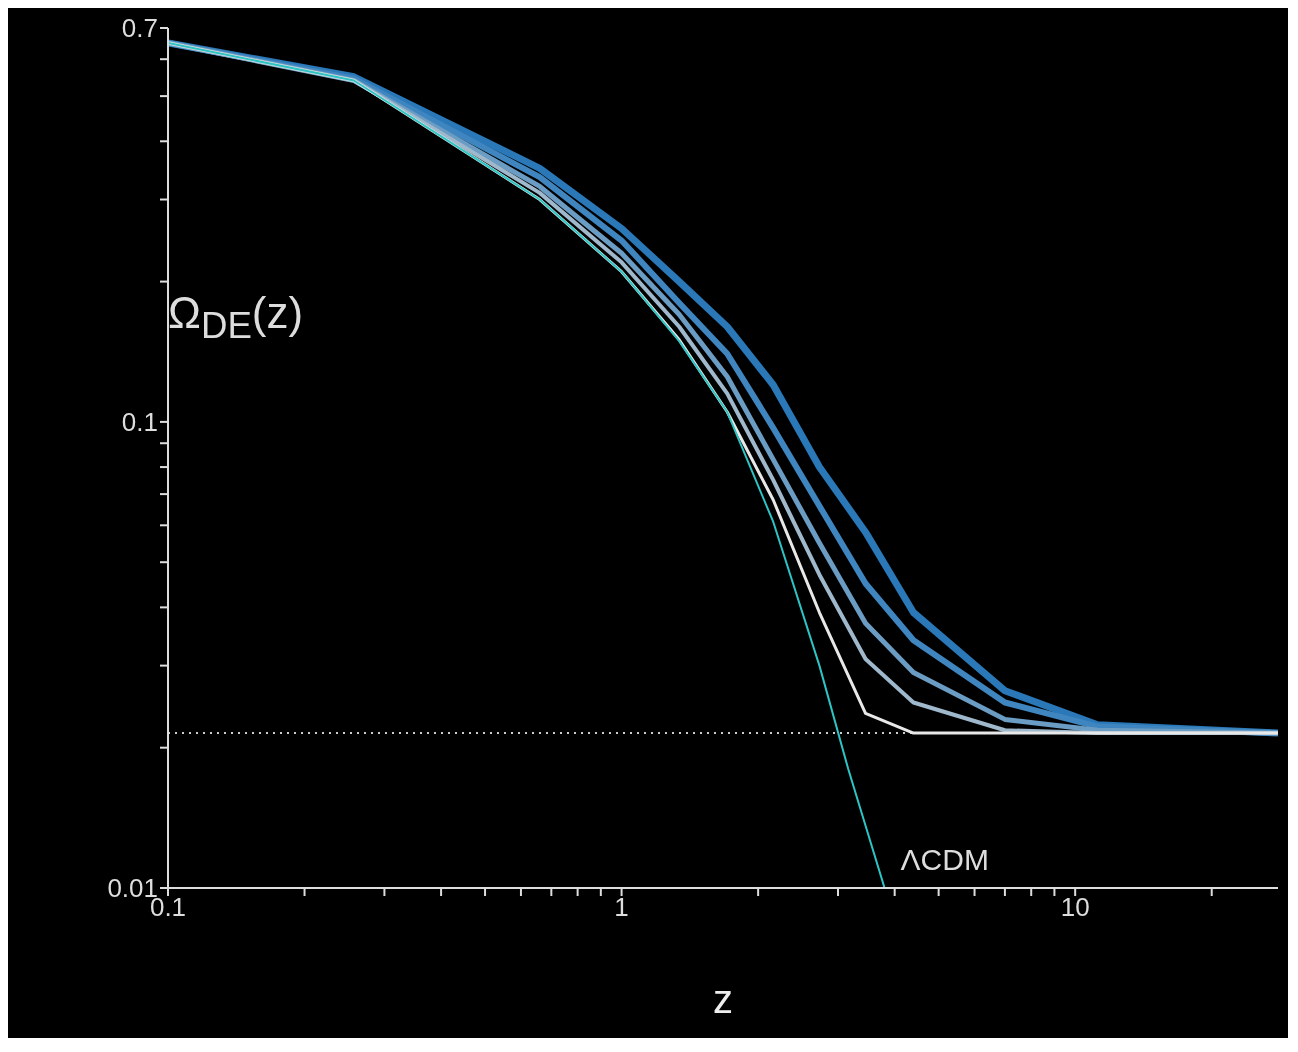 The width and height of the screenshot is (1298, 1052). Describe the element at coordinates (723, 999) in the screenshot. I see `x-axis-title: z` at that location.